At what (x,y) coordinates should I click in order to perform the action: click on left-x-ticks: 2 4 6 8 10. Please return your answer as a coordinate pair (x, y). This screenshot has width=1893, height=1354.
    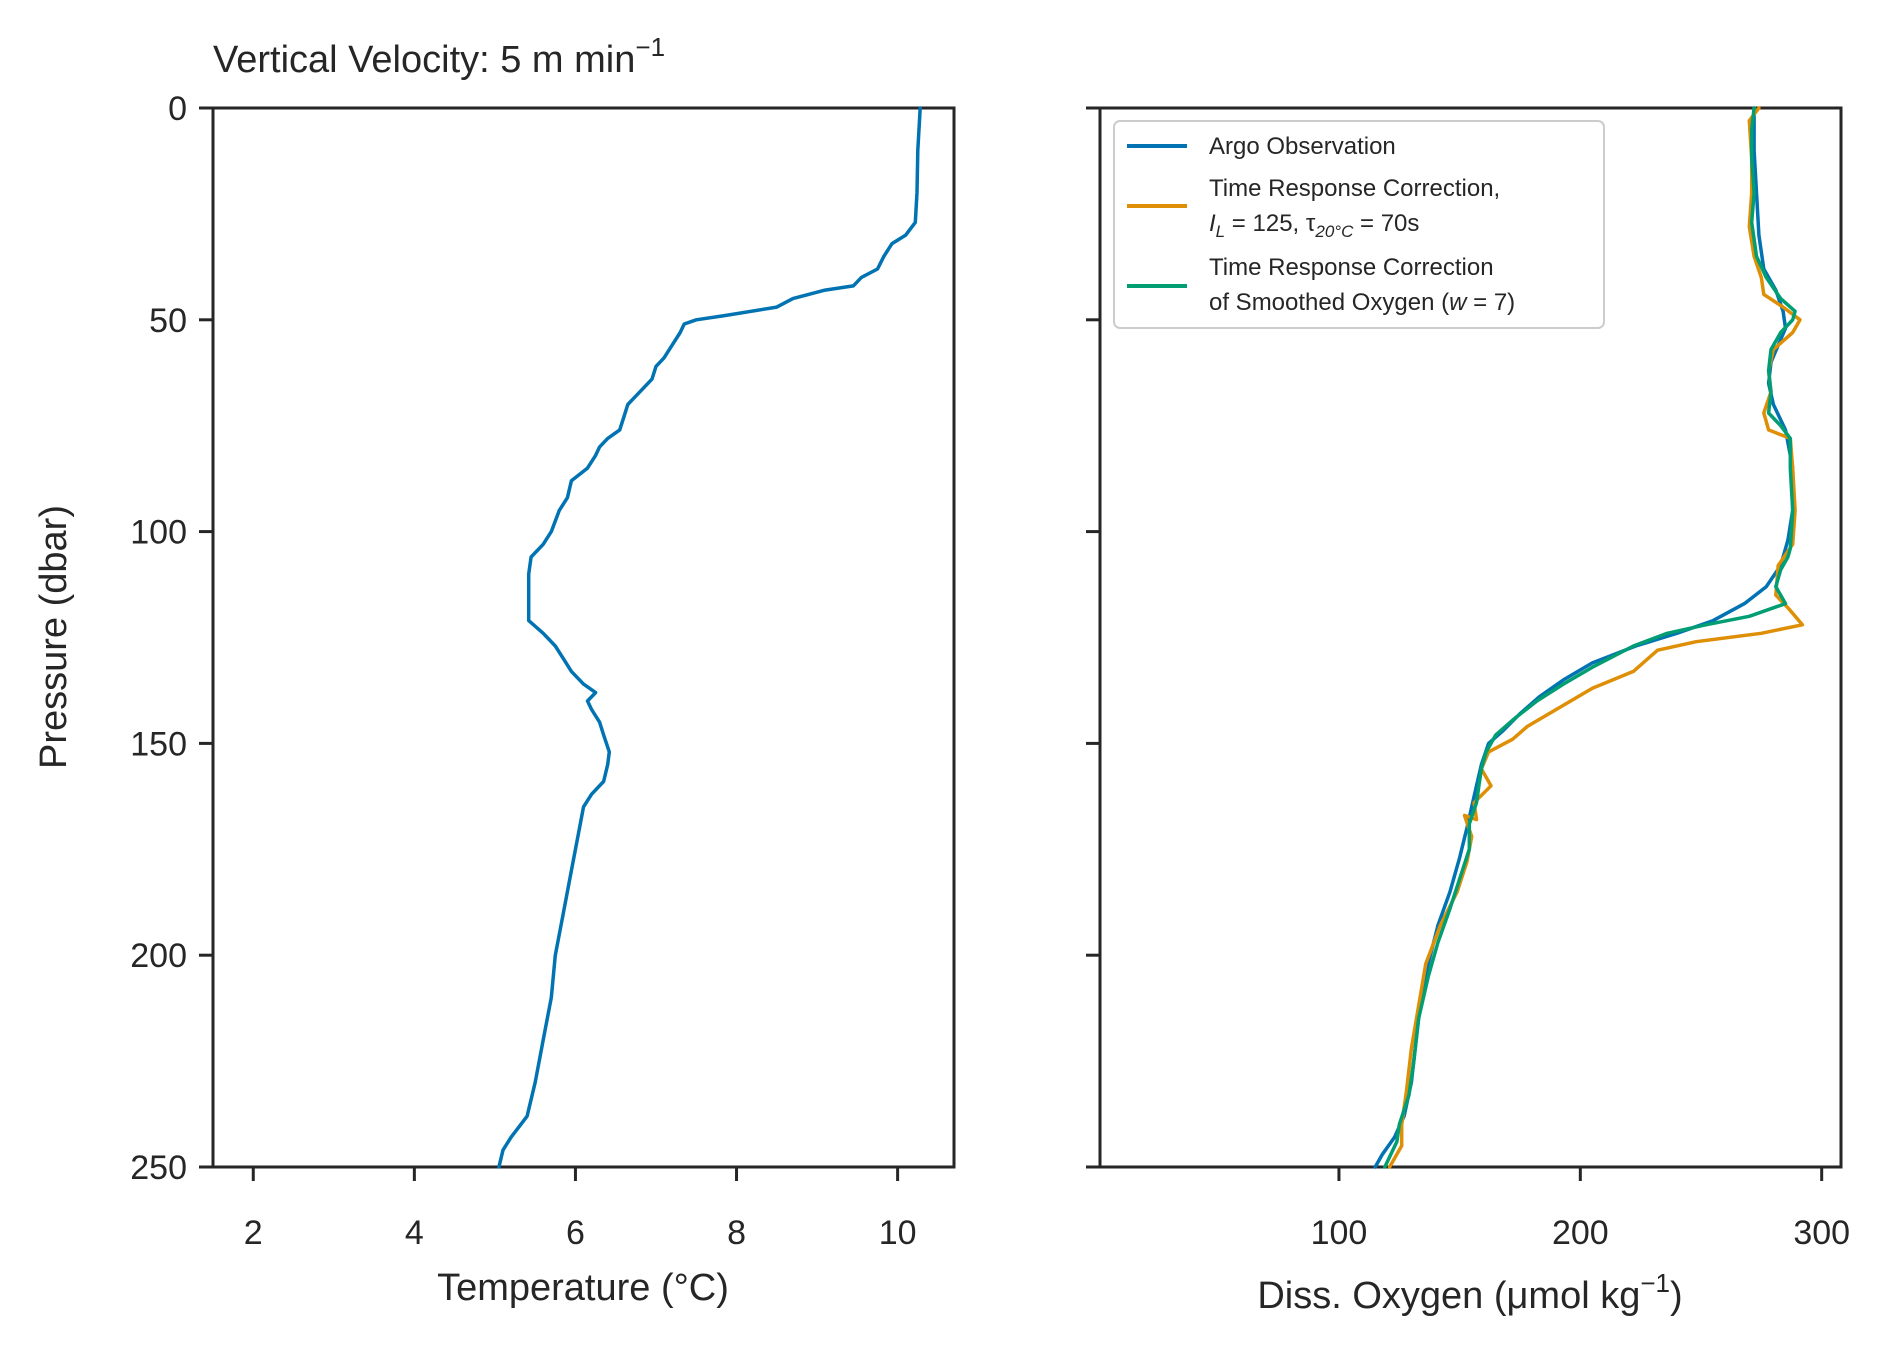
    Looking at the image, I should click on (580, 1209).